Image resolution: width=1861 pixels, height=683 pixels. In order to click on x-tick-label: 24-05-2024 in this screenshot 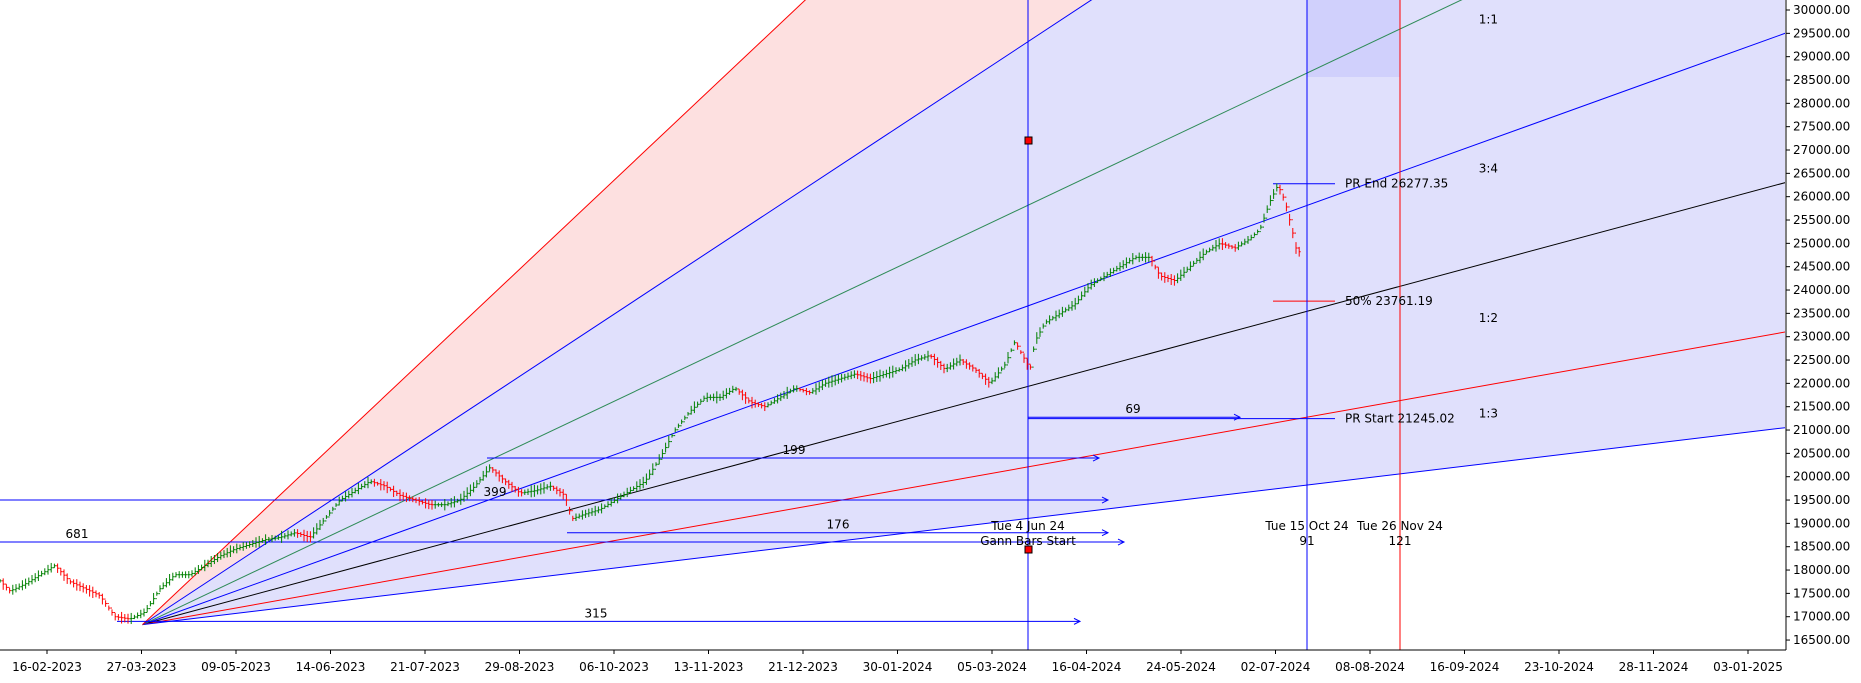, I will do `click(1181, 667)`.